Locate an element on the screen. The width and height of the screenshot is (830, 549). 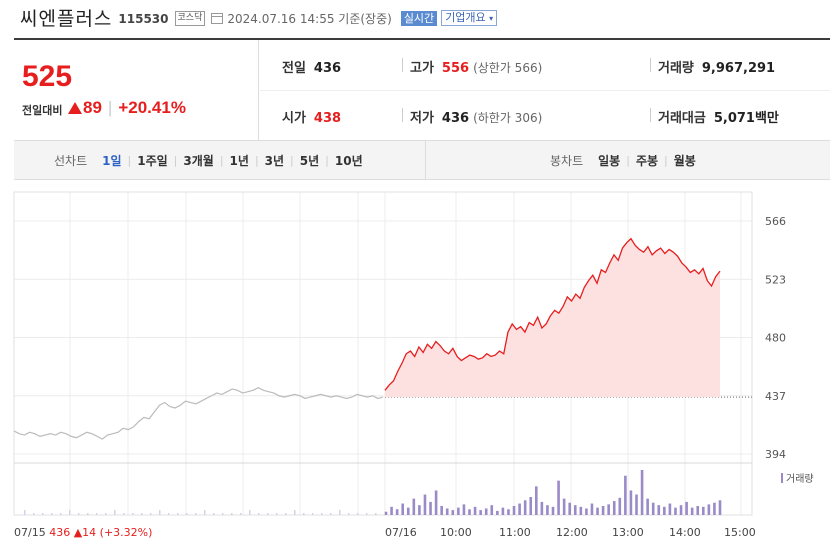
y-tick-3: 437 is located at coordinates (775, 396).